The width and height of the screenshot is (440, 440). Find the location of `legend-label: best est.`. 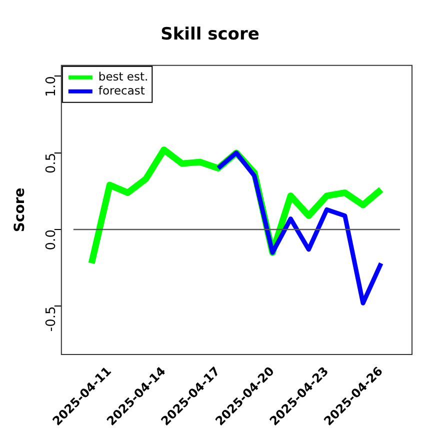

legend-label: best est. is located at coordinates (123, 76).